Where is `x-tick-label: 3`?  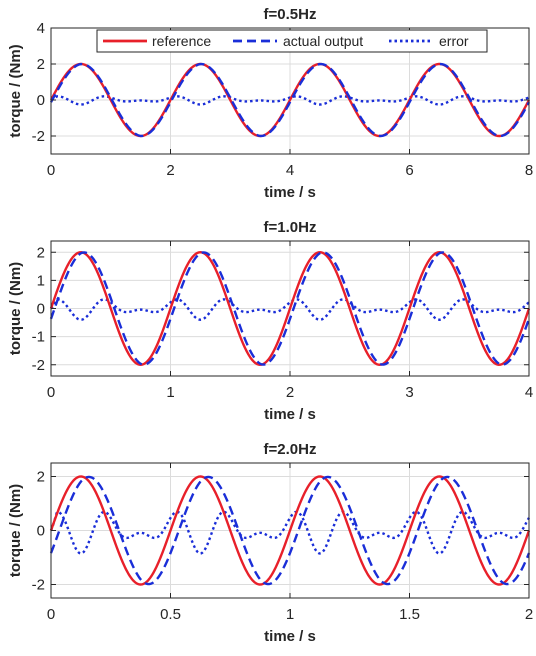 x-tick-label: 3 is located at coordinates (409, 392).